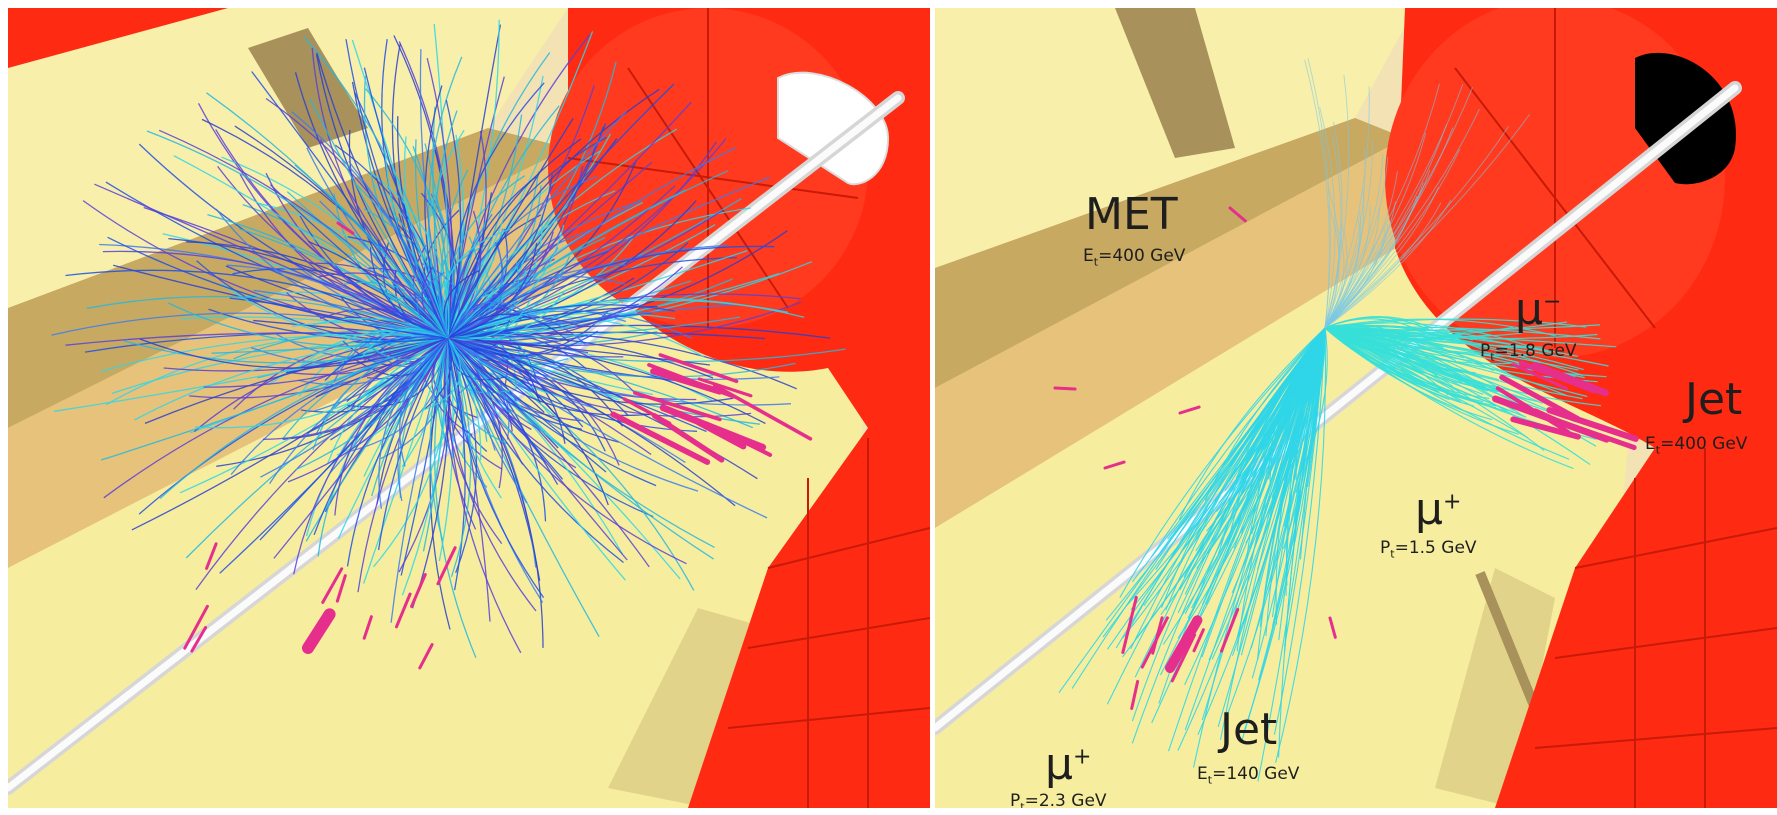  Describe the element at coordinates (1249, 729) in the screenshot. I see `jet-bottom-label: Jet` at that location.